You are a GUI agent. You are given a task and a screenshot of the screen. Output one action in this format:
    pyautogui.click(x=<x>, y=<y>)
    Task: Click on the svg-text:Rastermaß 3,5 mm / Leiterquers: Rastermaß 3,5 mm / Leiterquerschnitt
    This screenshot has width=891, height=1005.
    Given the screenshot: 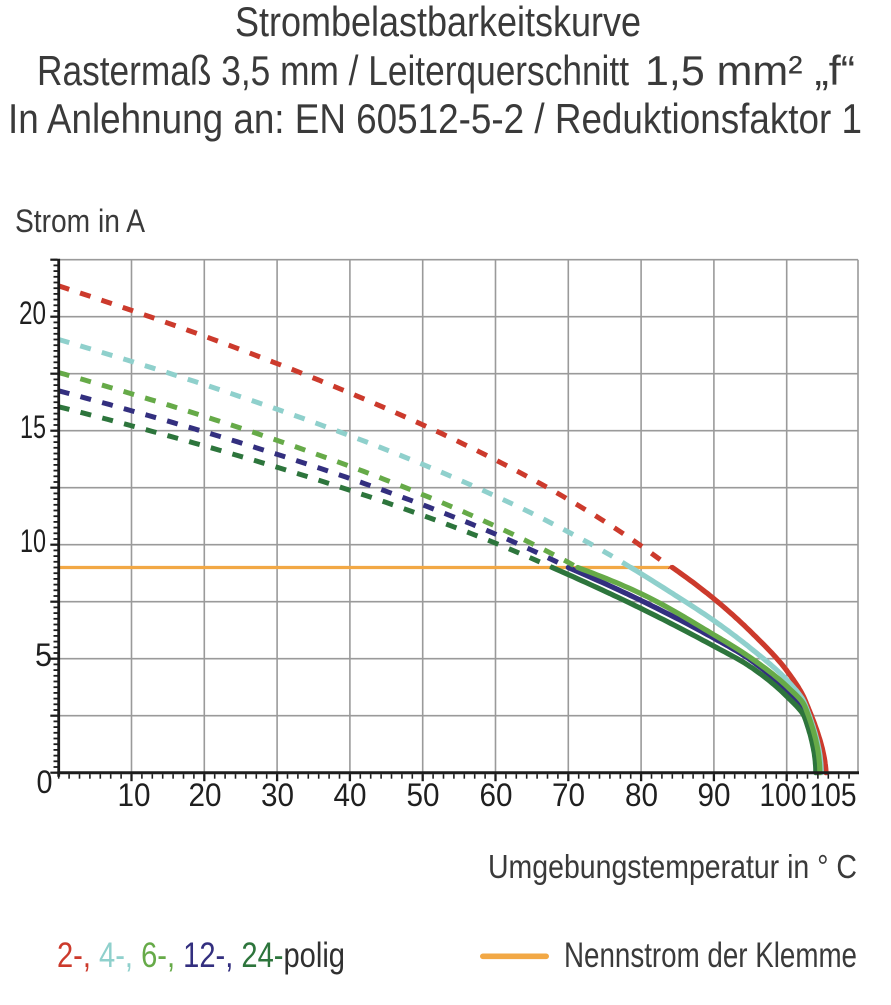 What is the action you would take?
    pyautogui.click(x=333, y=70)
    